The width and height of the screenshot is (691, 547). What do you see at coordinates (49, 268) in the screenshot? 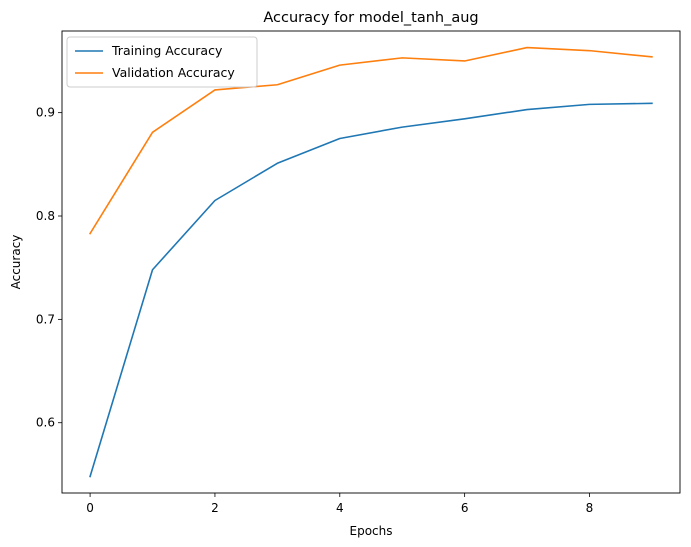
I see `y-axis: 0.6 0.7 0.8 0.9` at bounding box center [49, 268].